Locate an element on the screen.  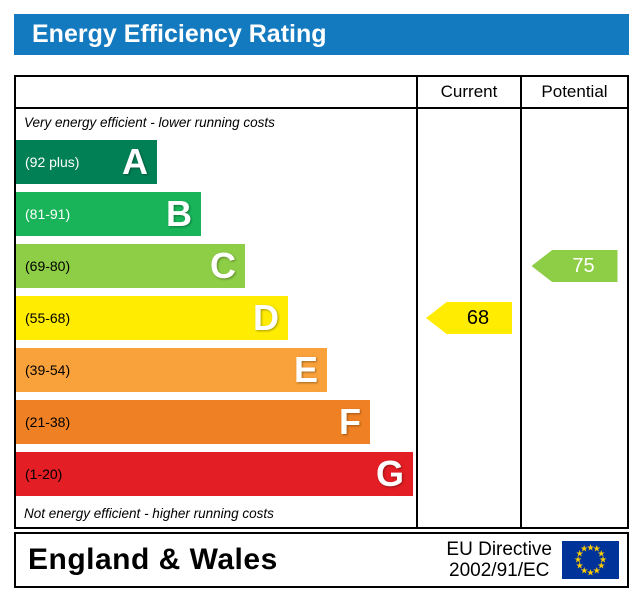
band-letter: A is located at coordinates (135, 161).